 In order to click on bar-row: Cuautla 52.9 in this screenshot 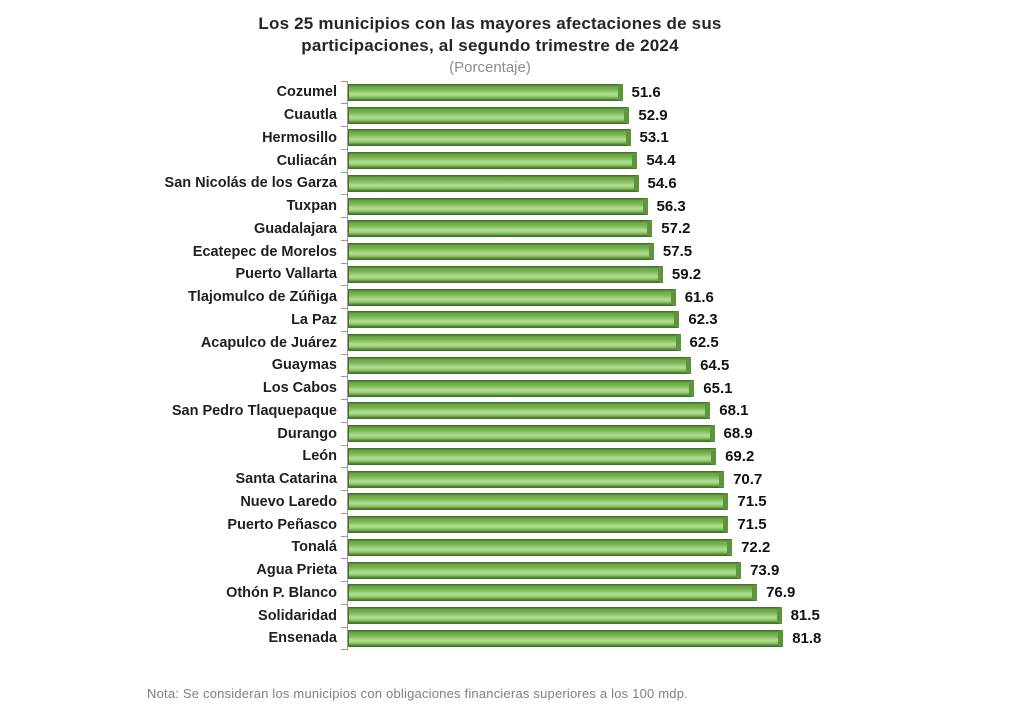, I will do `click(507, 115)`.